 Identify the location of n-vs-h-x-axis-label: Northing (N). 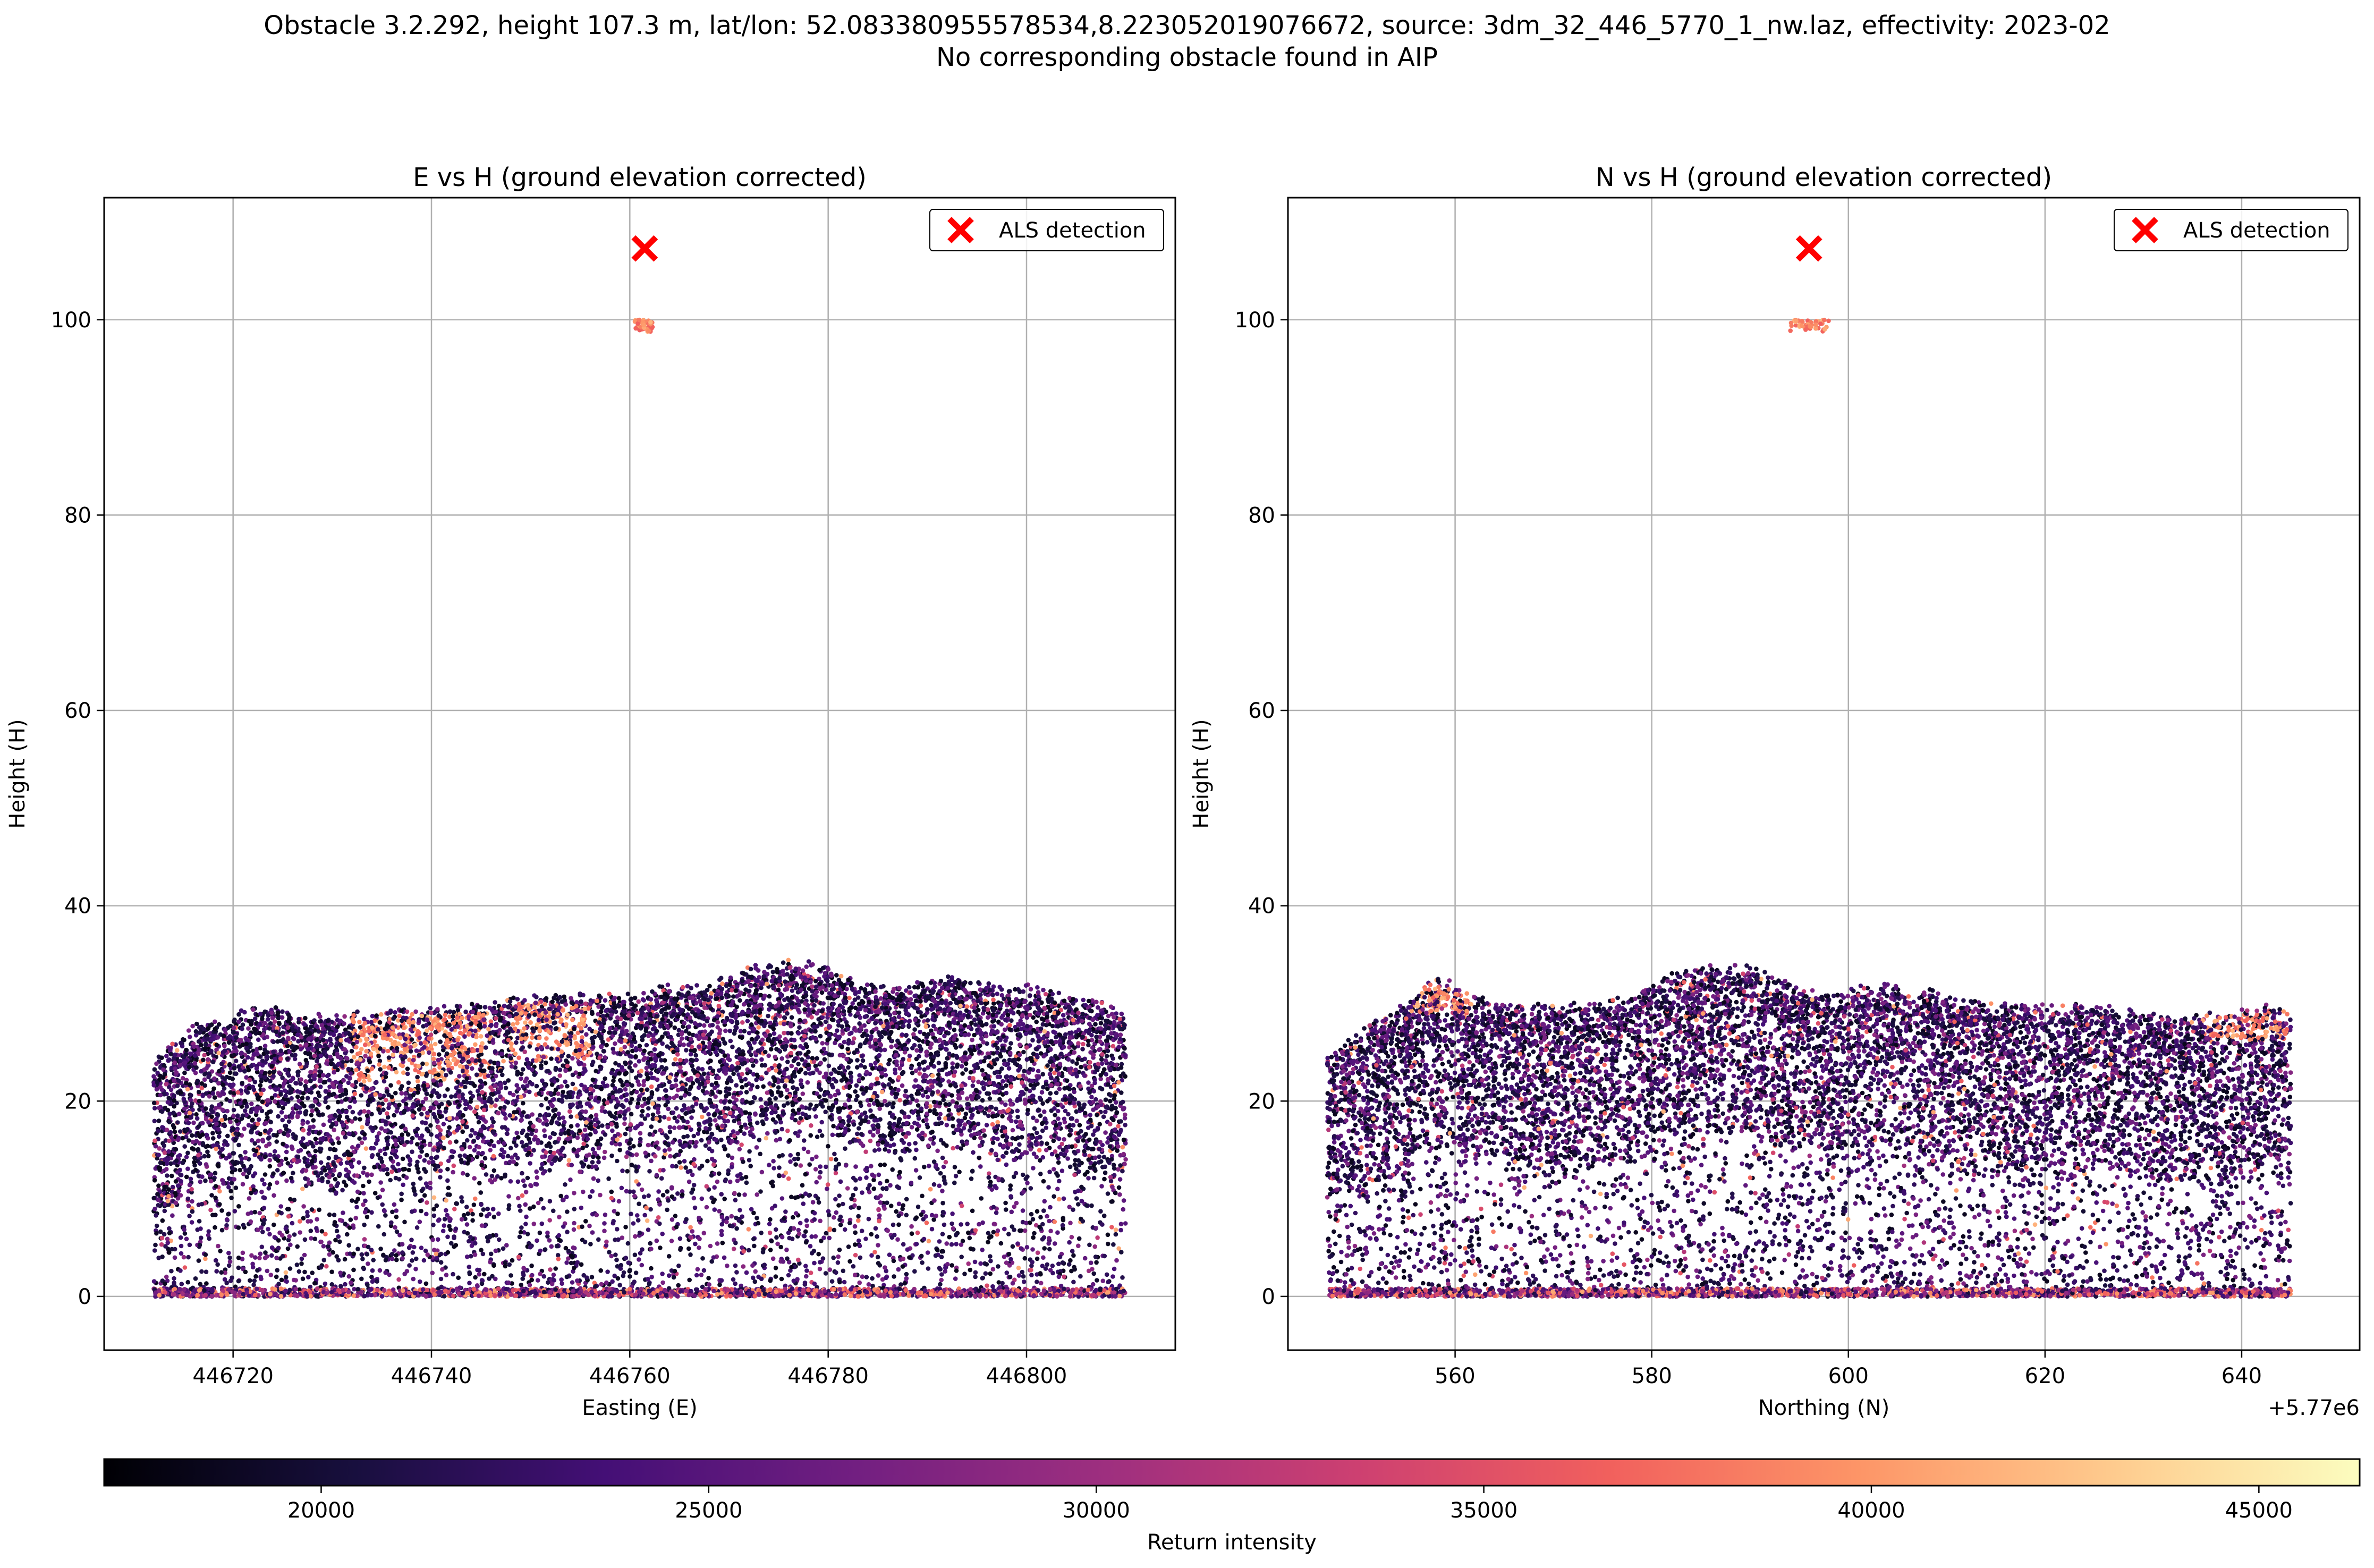
(1824, 1408).